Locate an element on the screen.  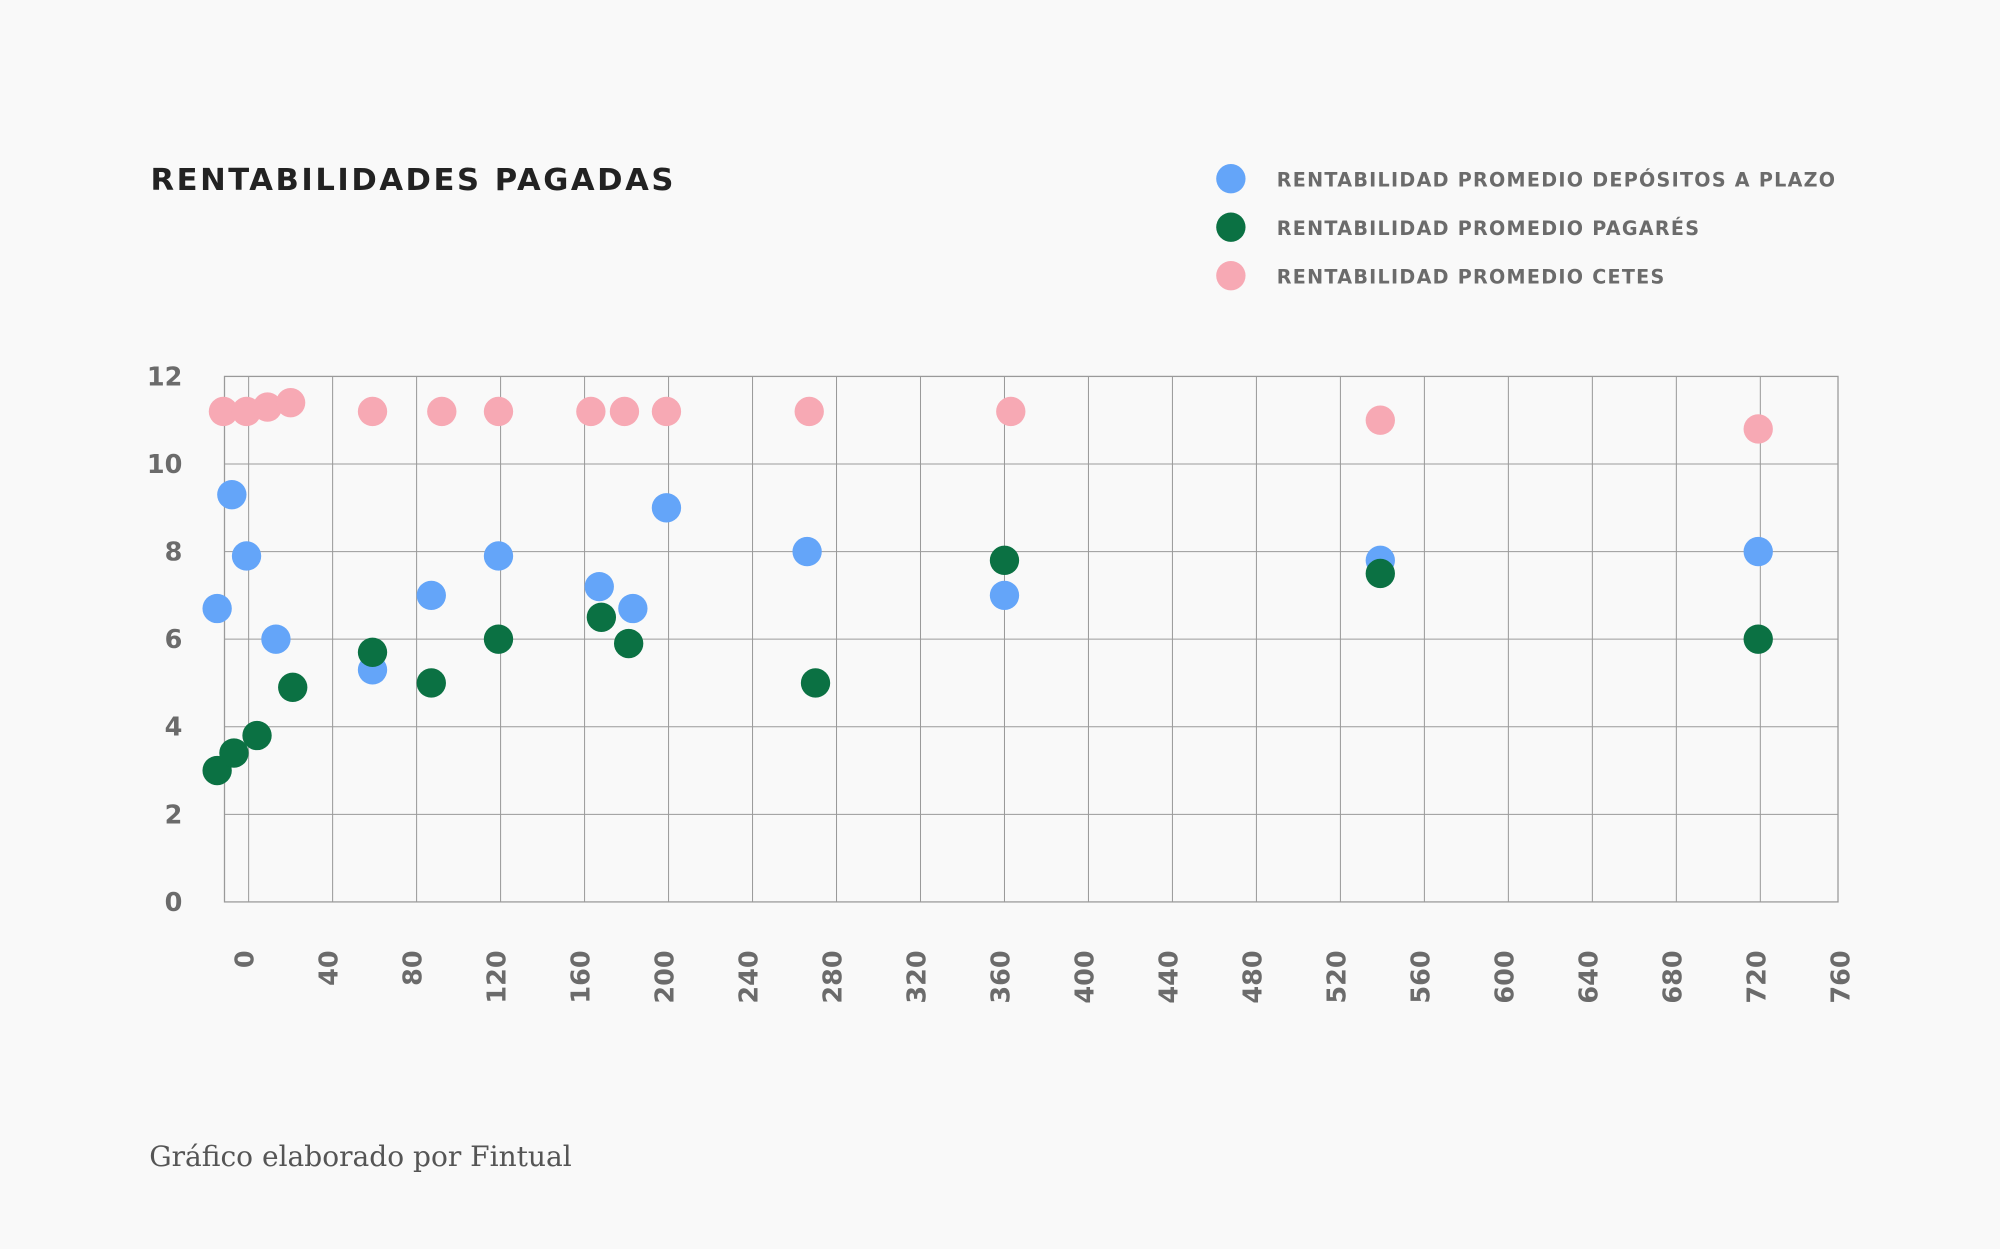
y-axis: 0 2 4 6 8 10 12 is located at coordinates (165, 640).